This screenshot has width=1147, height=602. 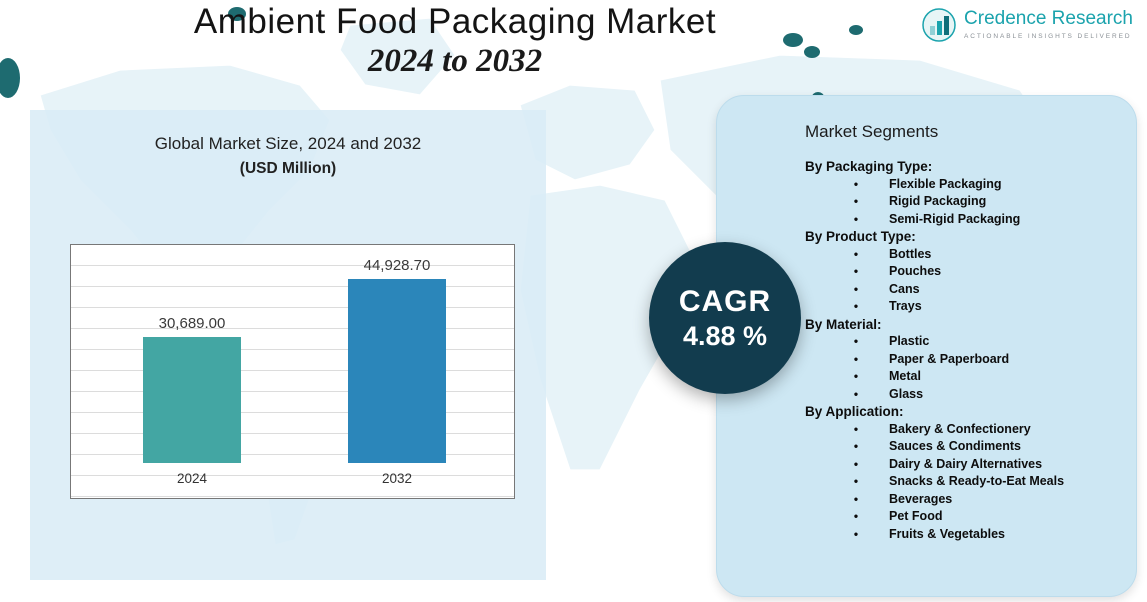 I want to click on segment-item-label: Pouches, so click(x=915, y=271).